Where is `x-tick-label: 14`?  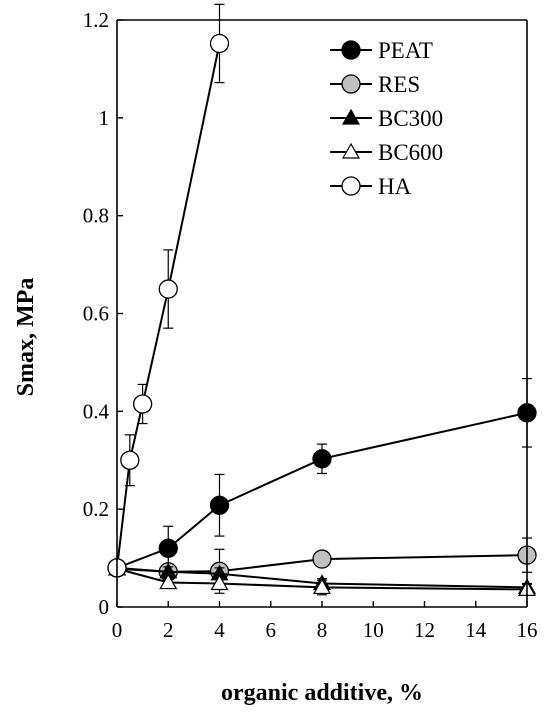
x-tick-label: 14 is located at coordinates (476, 630).